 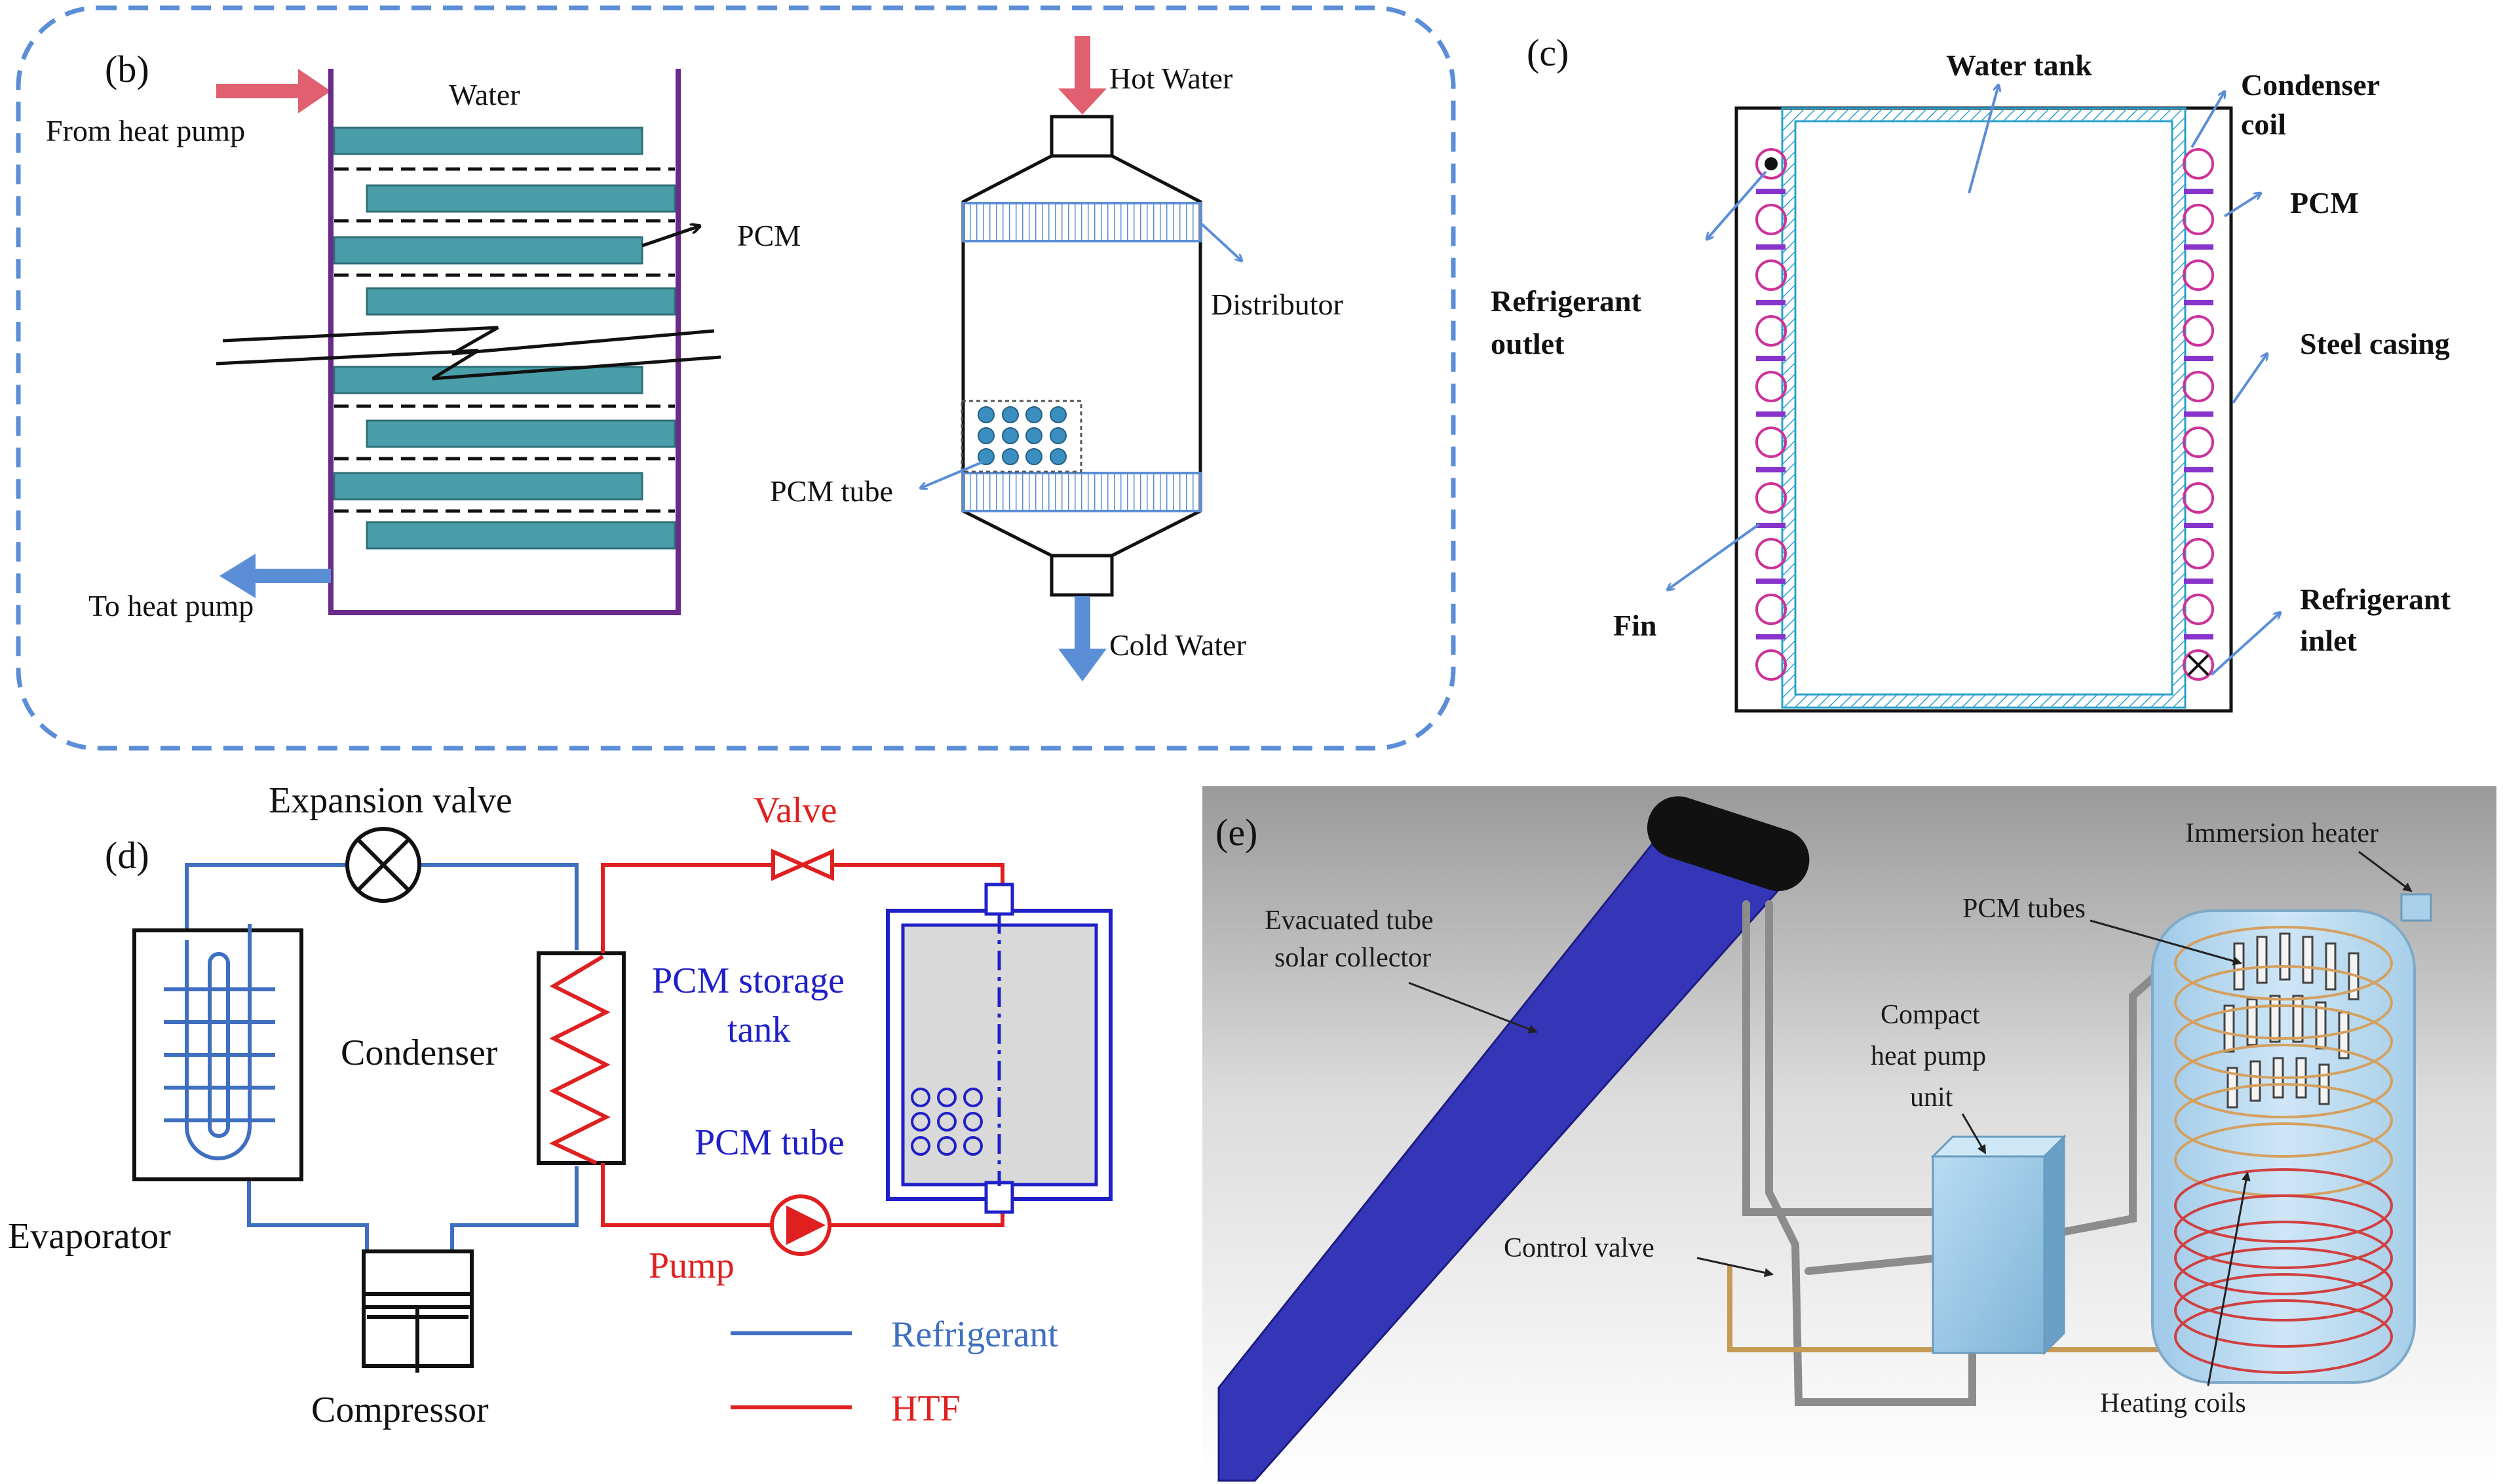 I want to click on legend: Refrigerant HTF, so click(x=894, y=1371).